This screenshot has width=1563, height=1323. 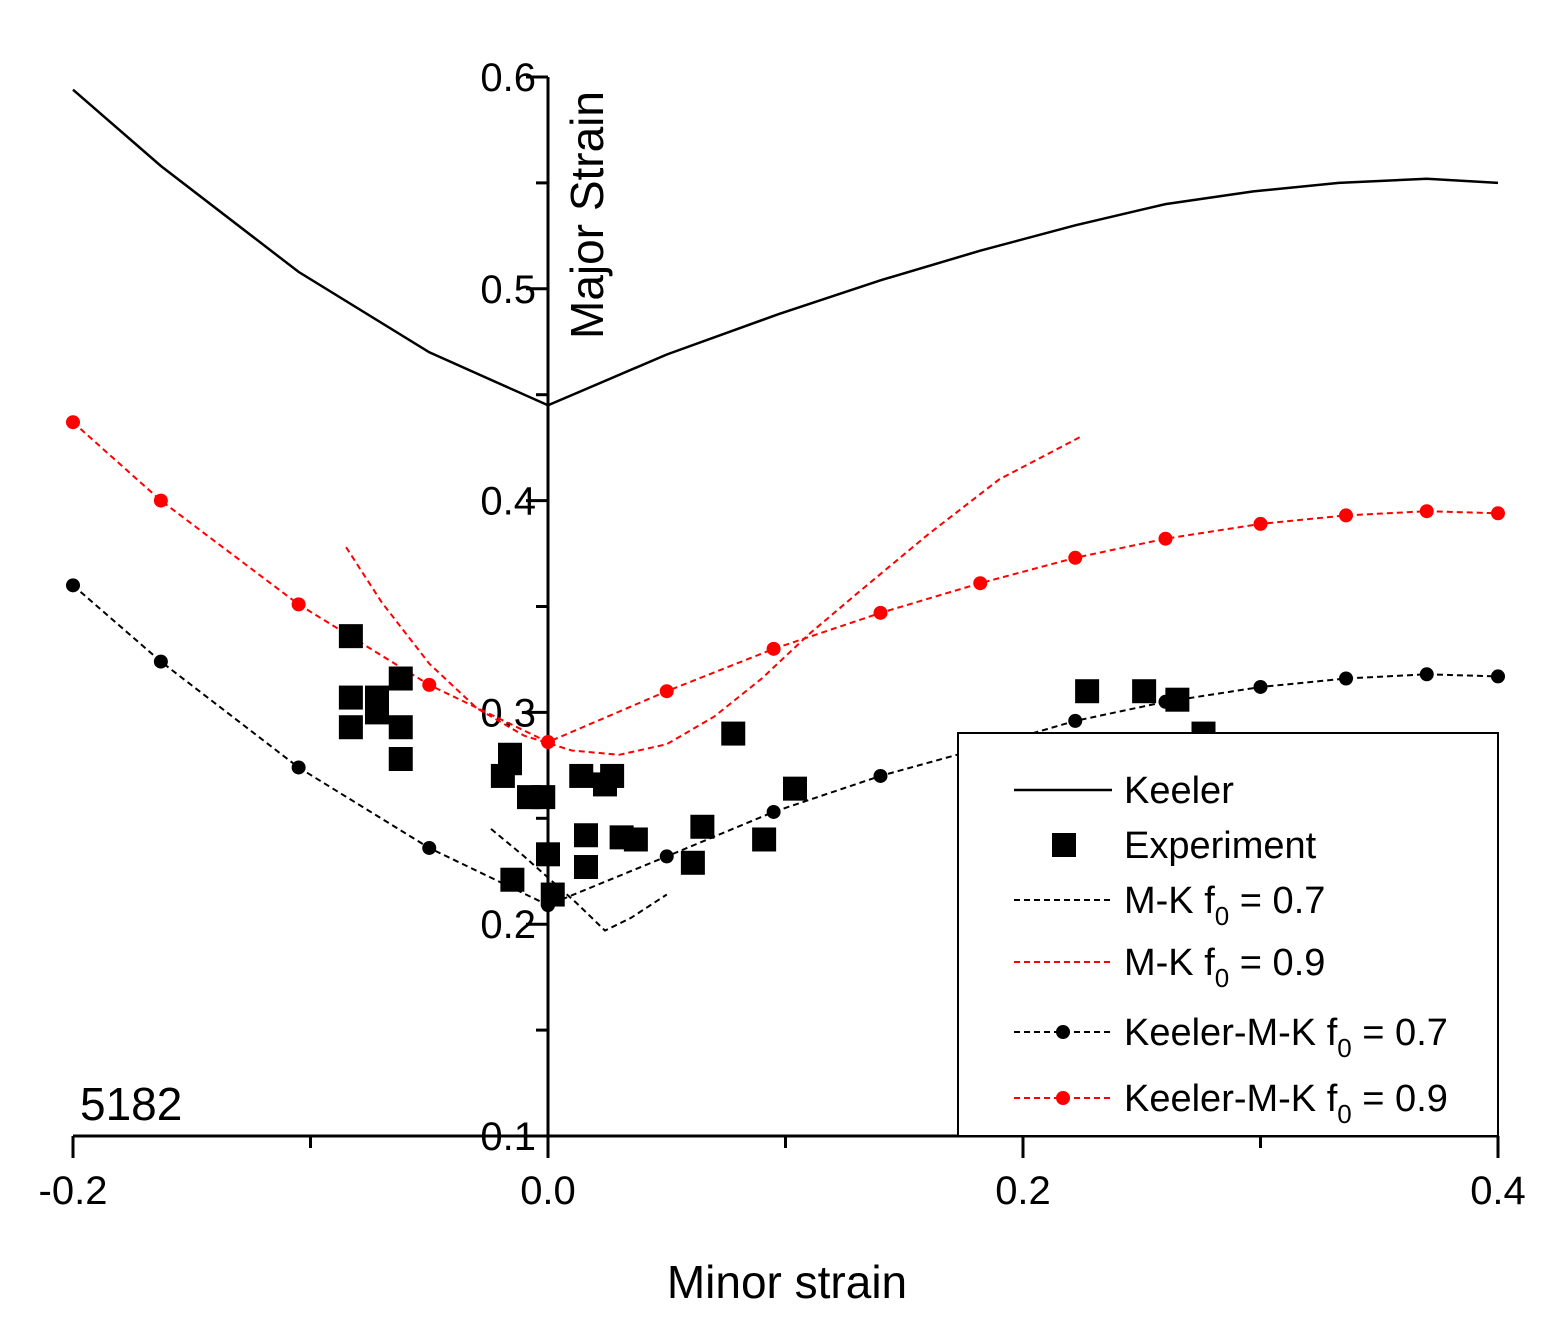 What do you see at coordinates (1063, 1098) in the screenshot?
I see `legend-keeler-m-k-f0-0-9-marker` at bounding box center [1063, 1098].